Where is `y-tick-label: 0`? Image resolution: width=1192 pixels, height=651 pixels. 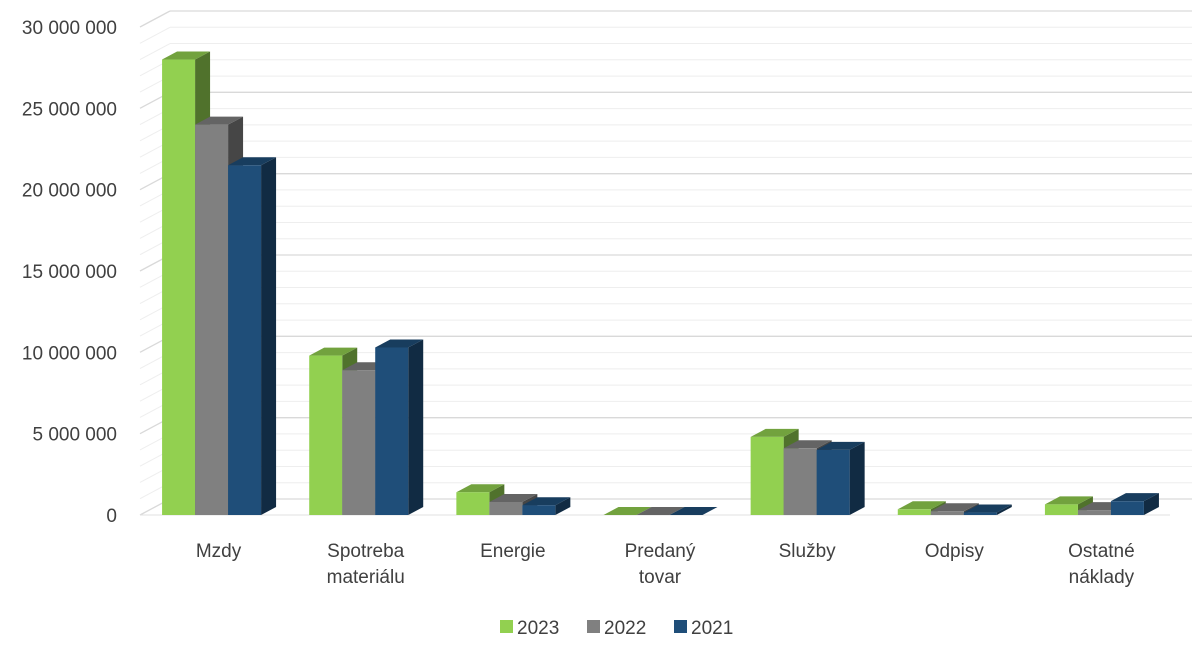 y-tick-label: 0 is located at coordinates (111, 516).